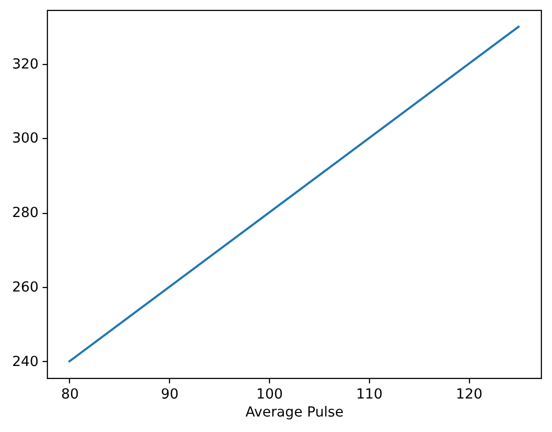 Image resolution: width=552 pixels, height=432 pixels. Describe the element at coordinates (25, 287) in the screenshot. I see `y-tick-label: 260` at that location.